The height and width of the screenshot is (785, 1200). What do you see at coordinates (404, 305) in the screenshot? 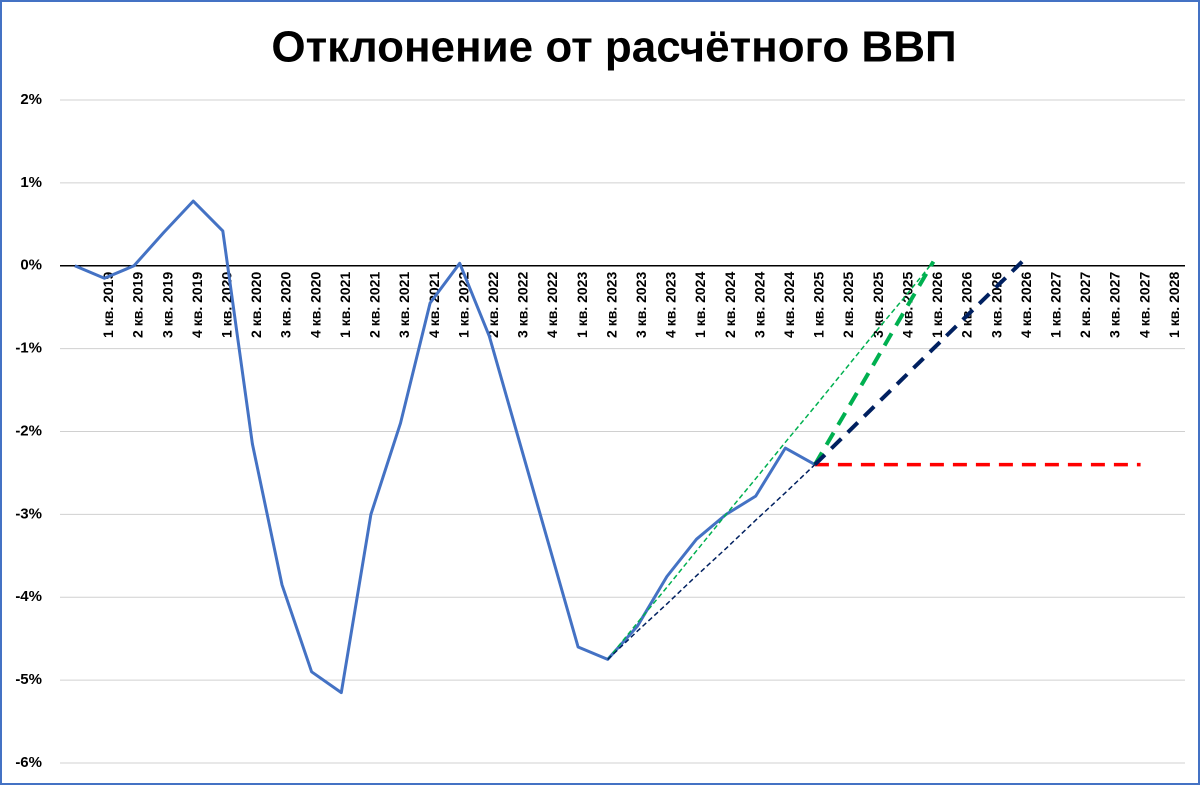
I see `x-tick-label: 3 кв. 2021` at bounding box center [404, 305].